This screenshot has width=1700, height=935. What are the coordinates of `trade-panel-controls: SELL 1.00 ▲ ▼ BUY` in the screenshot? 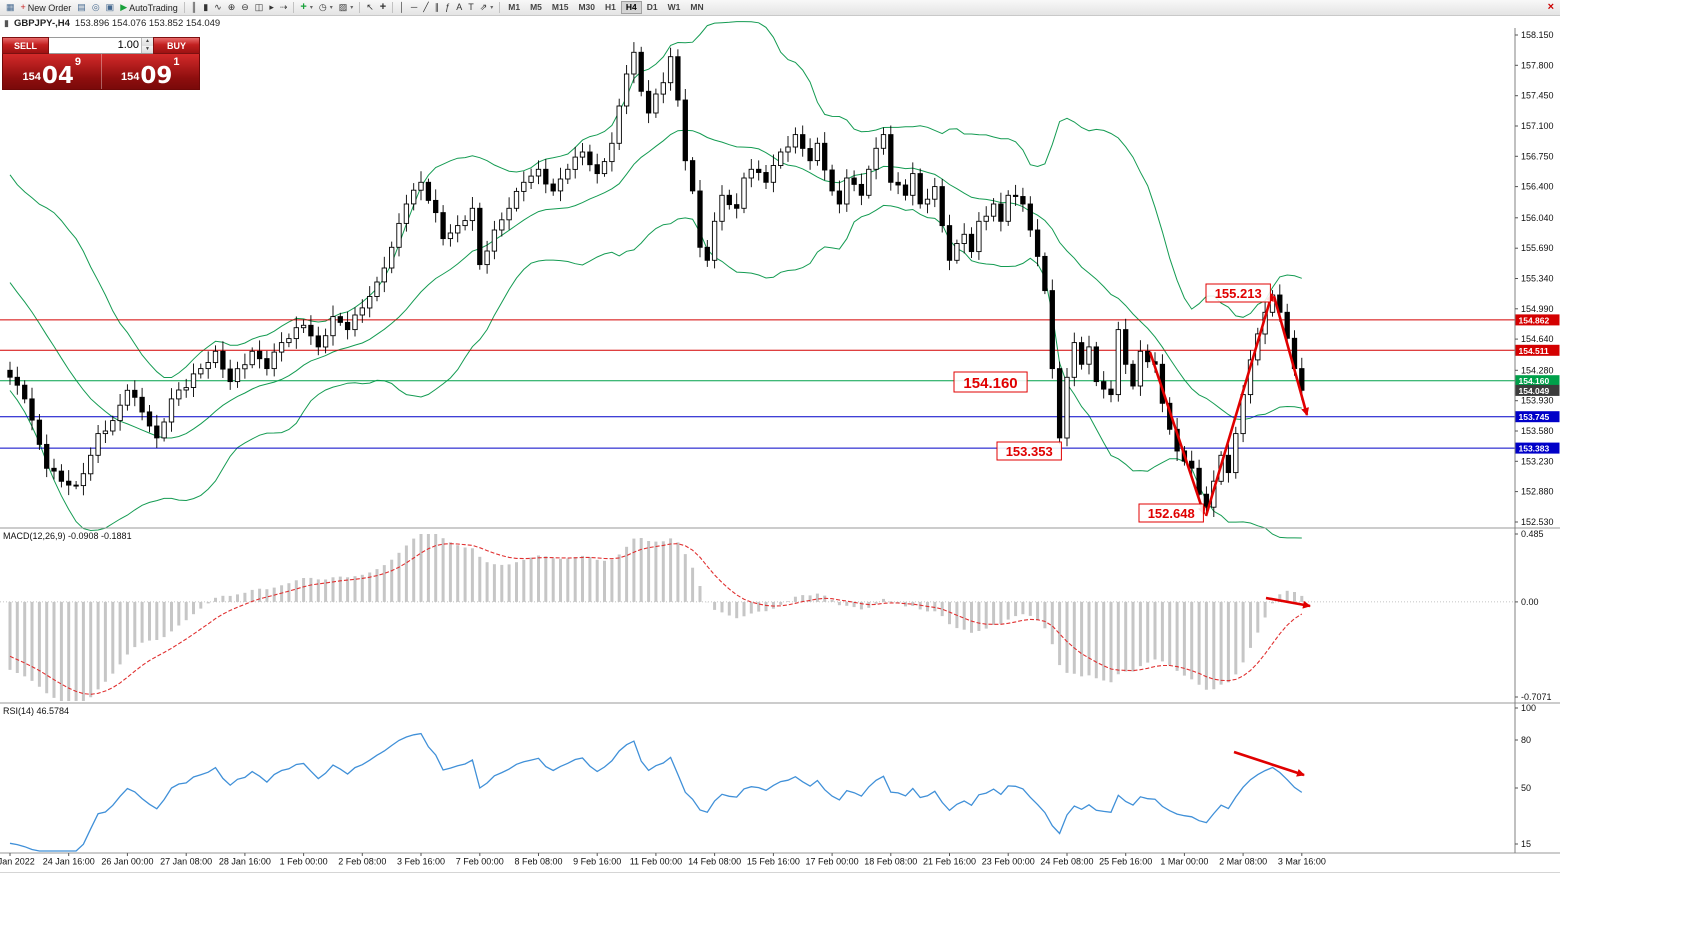 It's located at (101, 45).